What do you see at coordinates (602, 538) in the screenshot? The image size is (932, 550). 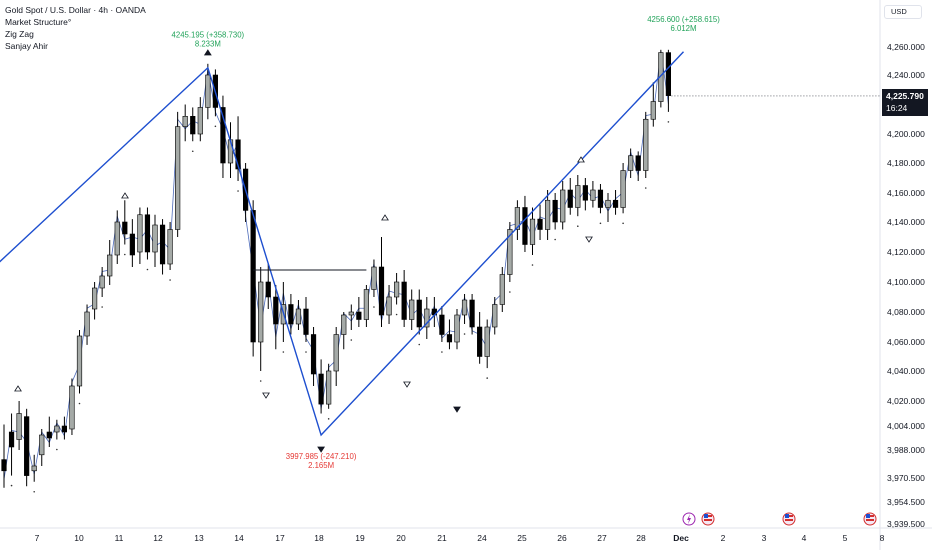 I see `time-tick-label: 27` at bounding box center [602, 538].